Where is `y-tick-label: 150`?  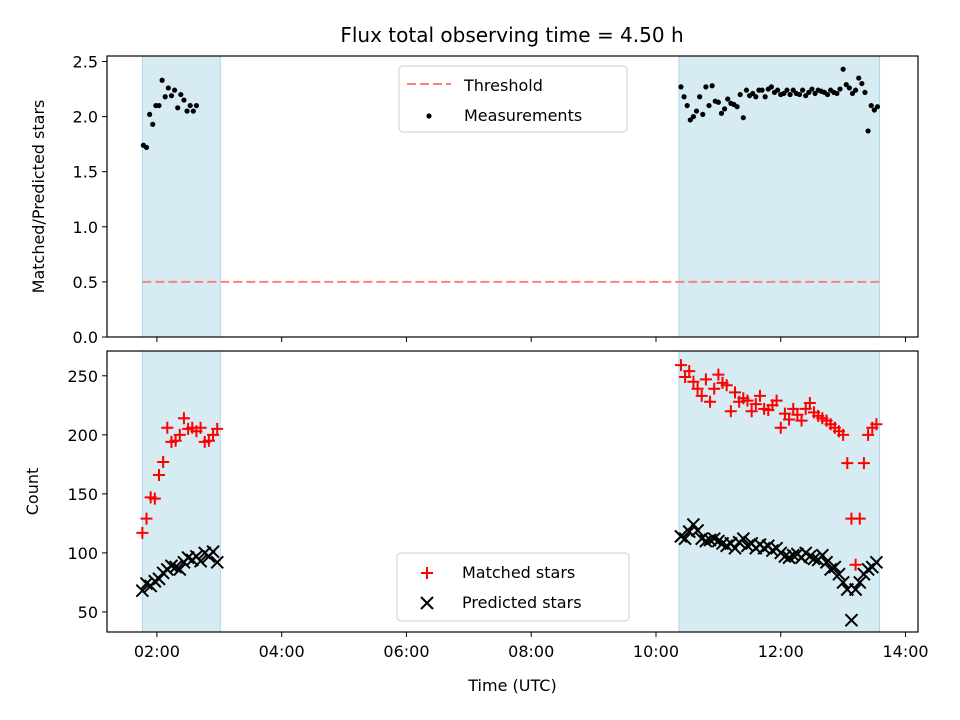 y-tick-label: 150 is located at coordinates (82, 494).